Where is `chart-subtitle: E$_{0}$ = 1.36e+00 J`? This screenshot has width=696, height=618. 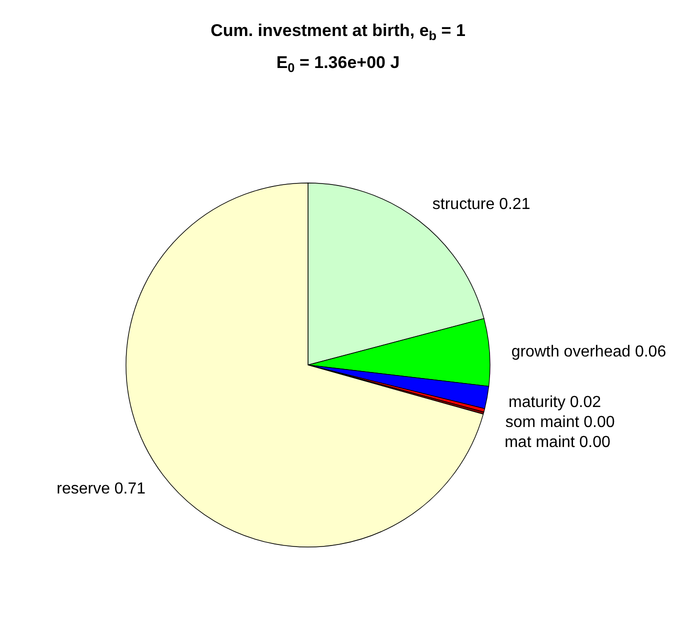 chart-subtitle: E$_{0}$ = 1.36e+00 J is located at coordinates (338, 64).